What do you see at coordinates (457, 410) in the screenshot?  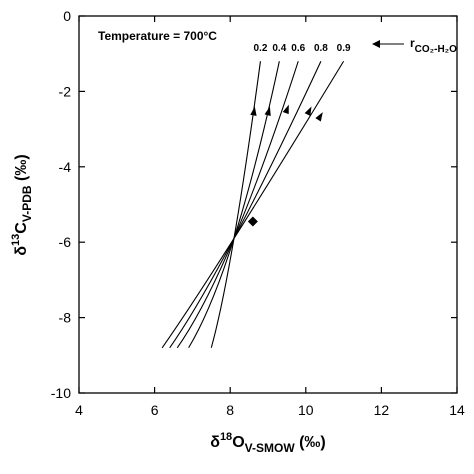 I see `x-tick-label: 14` at bounding box center [457, 410].